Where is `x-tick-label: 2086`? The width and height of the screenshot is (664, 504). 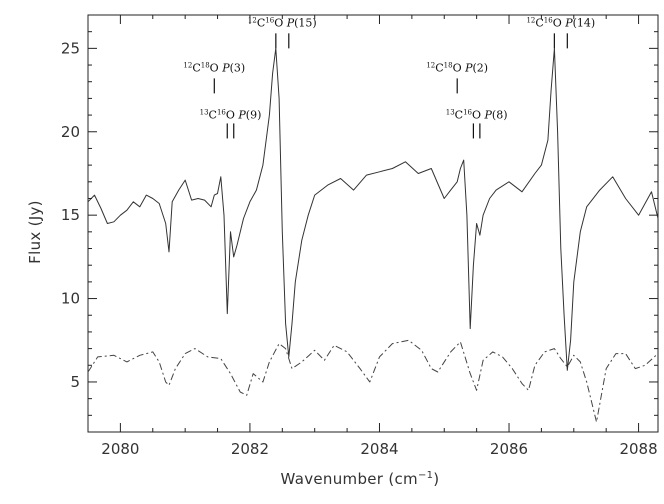
x-tick-label: 2086 is located at coordinates (509, 449).